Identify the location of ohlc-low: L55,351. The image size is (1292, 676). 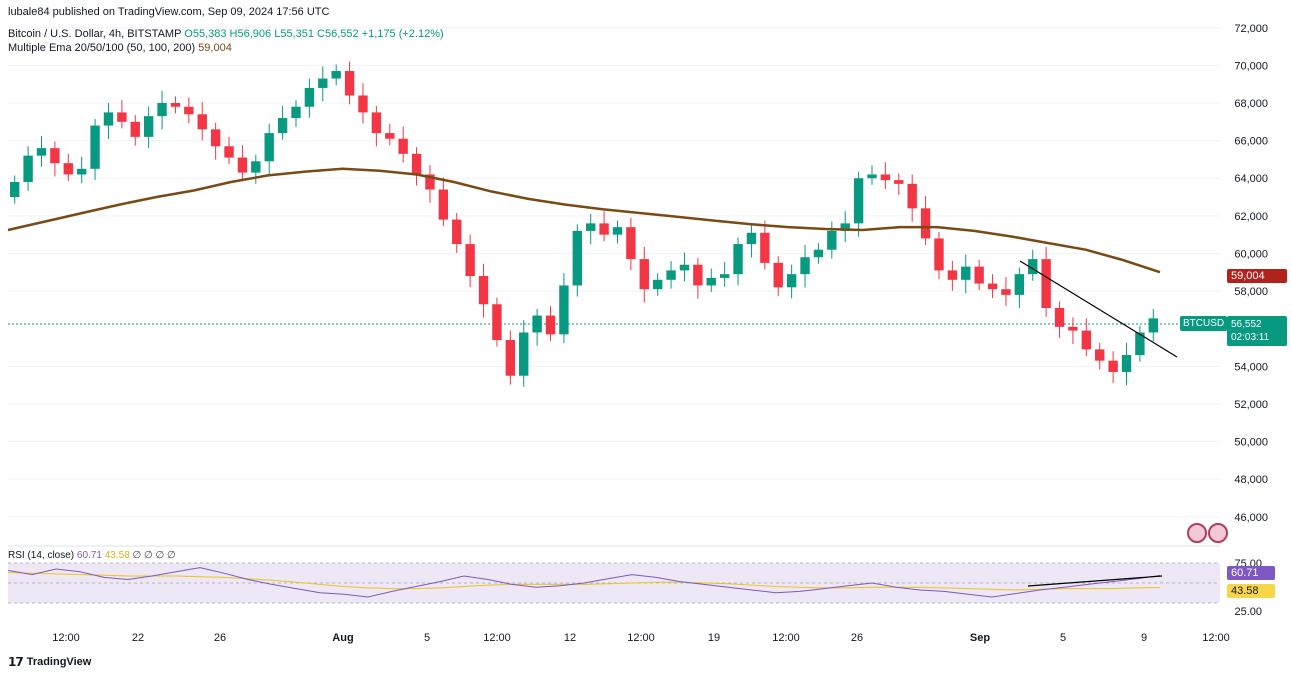
(294, 34).